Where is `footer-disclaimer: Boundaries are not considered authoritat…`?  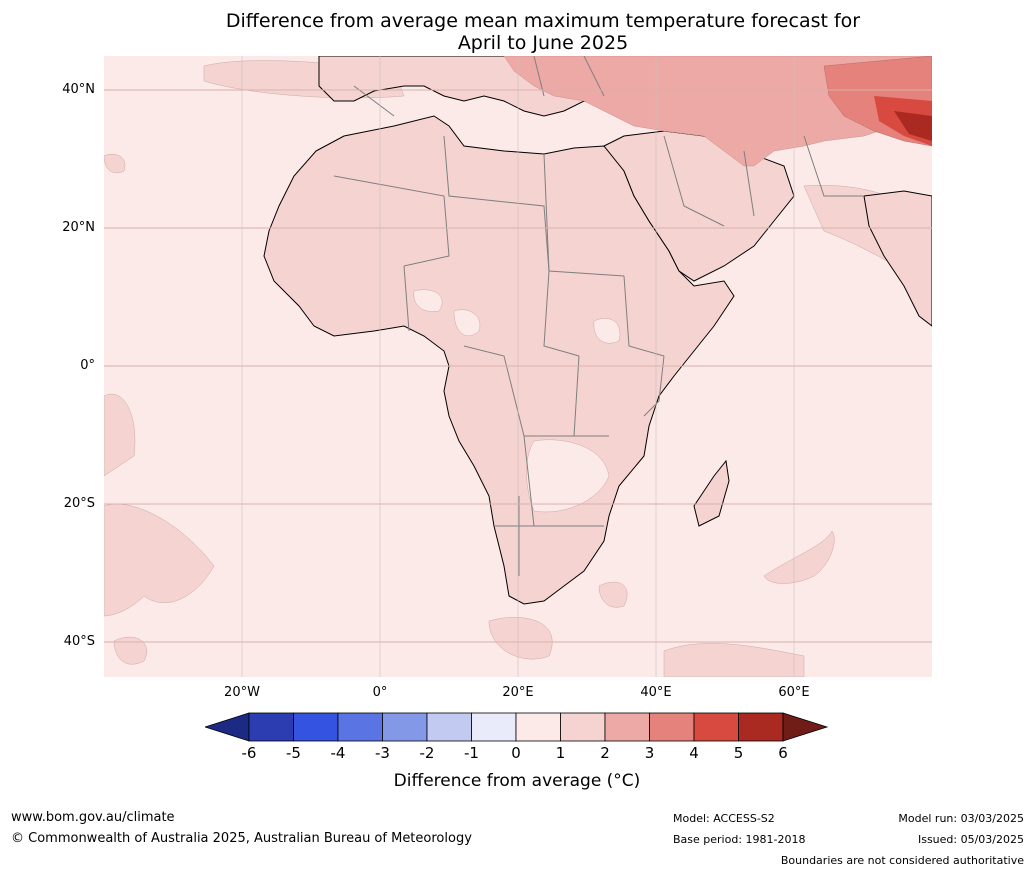
footer-disclaimer: Boundaries are not considered authoritat… is located at coordinates (902, 860).